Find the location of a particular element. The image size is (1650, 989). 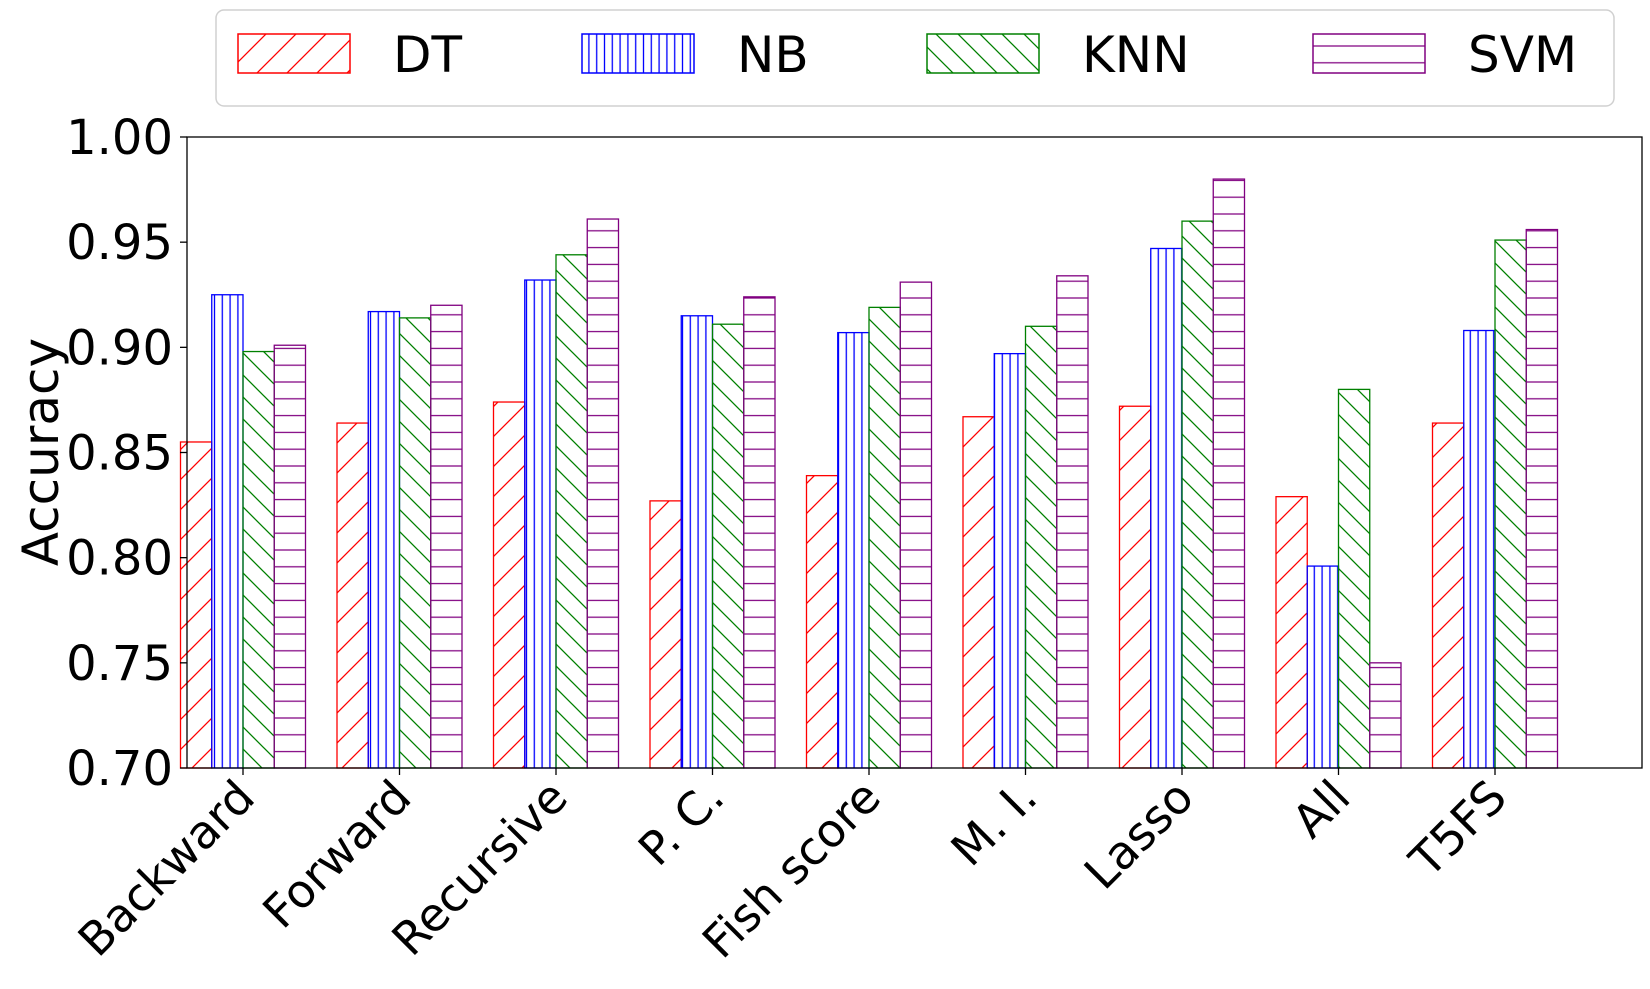

bar-nb-fish-score is located at coordinates (853, 550).